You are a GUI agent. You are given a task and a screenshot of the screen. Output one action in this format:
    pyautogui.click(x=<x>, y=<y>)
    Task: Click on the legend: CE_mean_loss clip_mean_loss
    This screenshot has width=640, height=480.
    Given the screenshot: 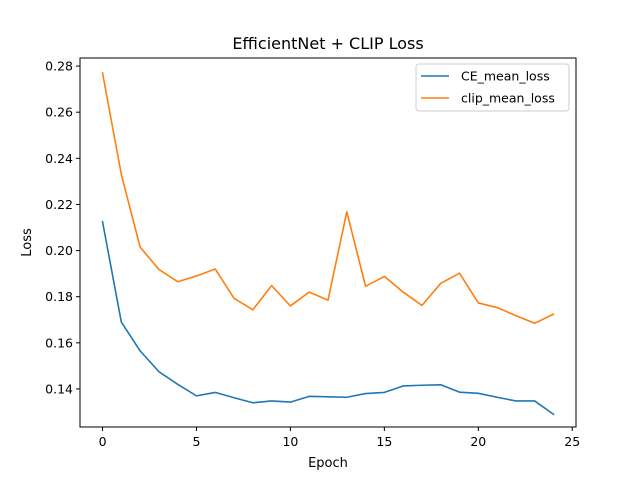 What is the action you would take?
    pyautogui.click(x=492, y=87)
    